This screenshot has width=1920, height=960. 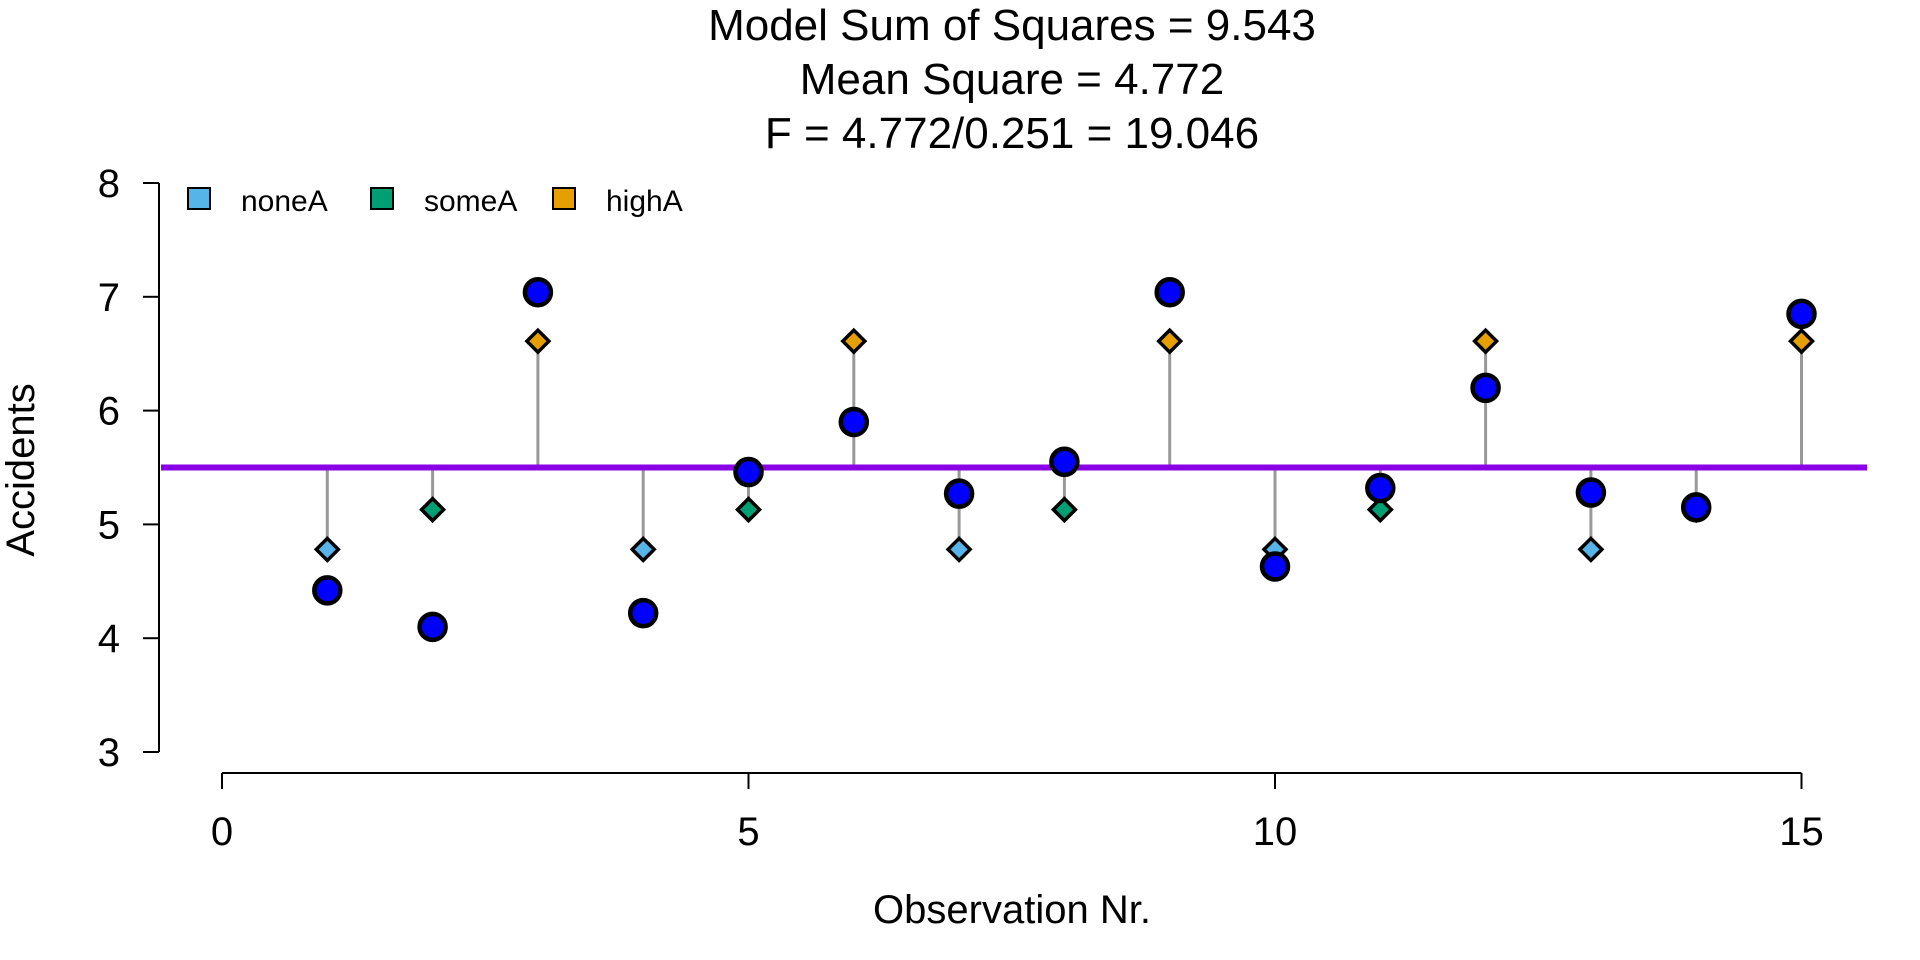 I want to click on x-axis-label: Observation Nr., so click(x=1012, y=910).